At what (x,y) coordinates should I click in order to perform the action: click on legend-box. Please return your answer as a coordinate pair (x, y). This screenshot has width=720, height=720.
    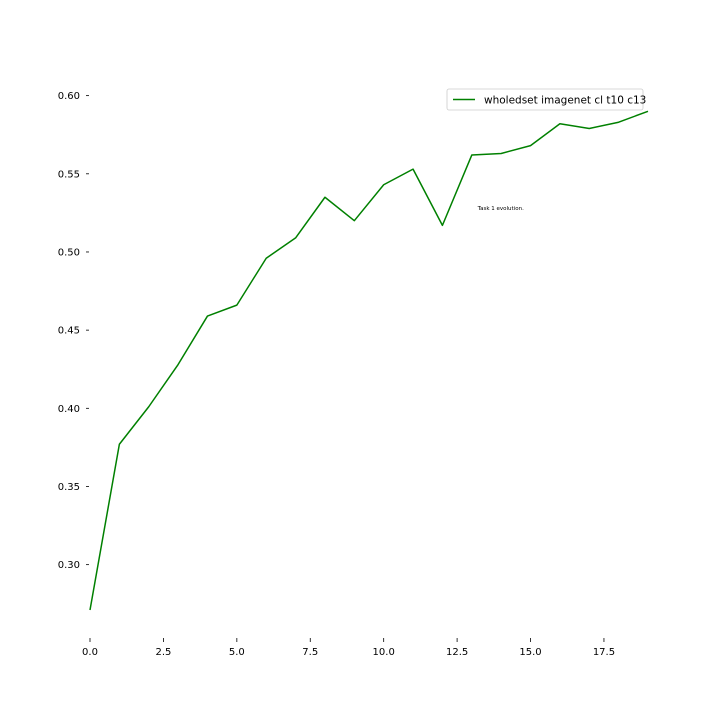
    Looking at the image, I should click on (545, 99).